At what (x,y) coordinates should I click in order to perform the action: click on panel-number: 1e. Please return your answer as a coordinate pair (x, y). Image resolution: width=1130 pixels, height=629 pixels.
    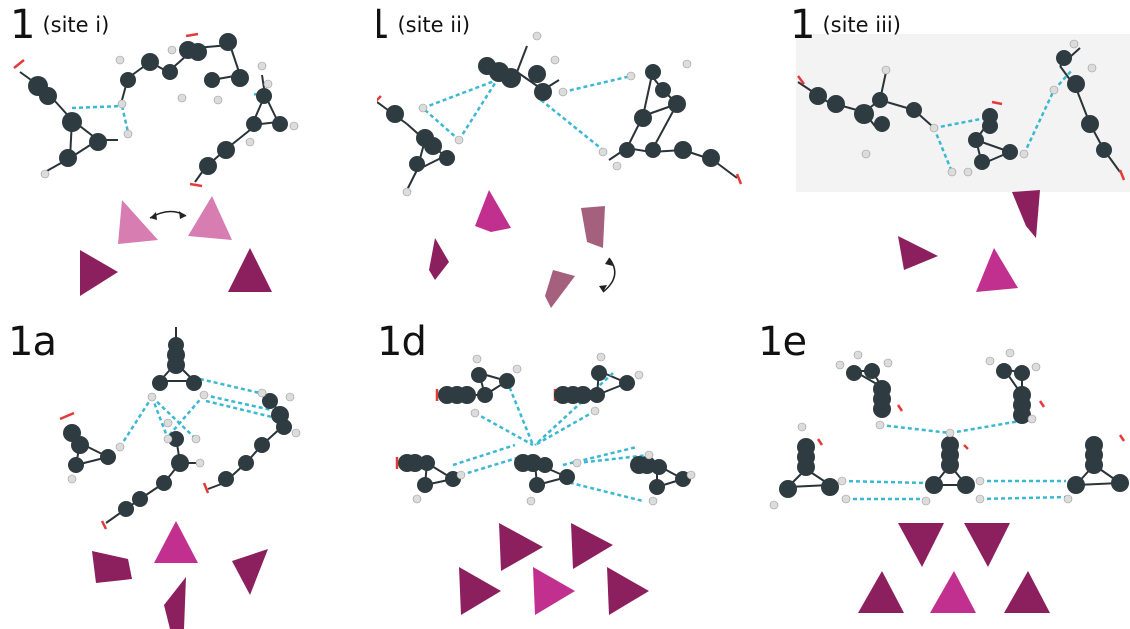
    Looking at the image, I should click on (782, 342).